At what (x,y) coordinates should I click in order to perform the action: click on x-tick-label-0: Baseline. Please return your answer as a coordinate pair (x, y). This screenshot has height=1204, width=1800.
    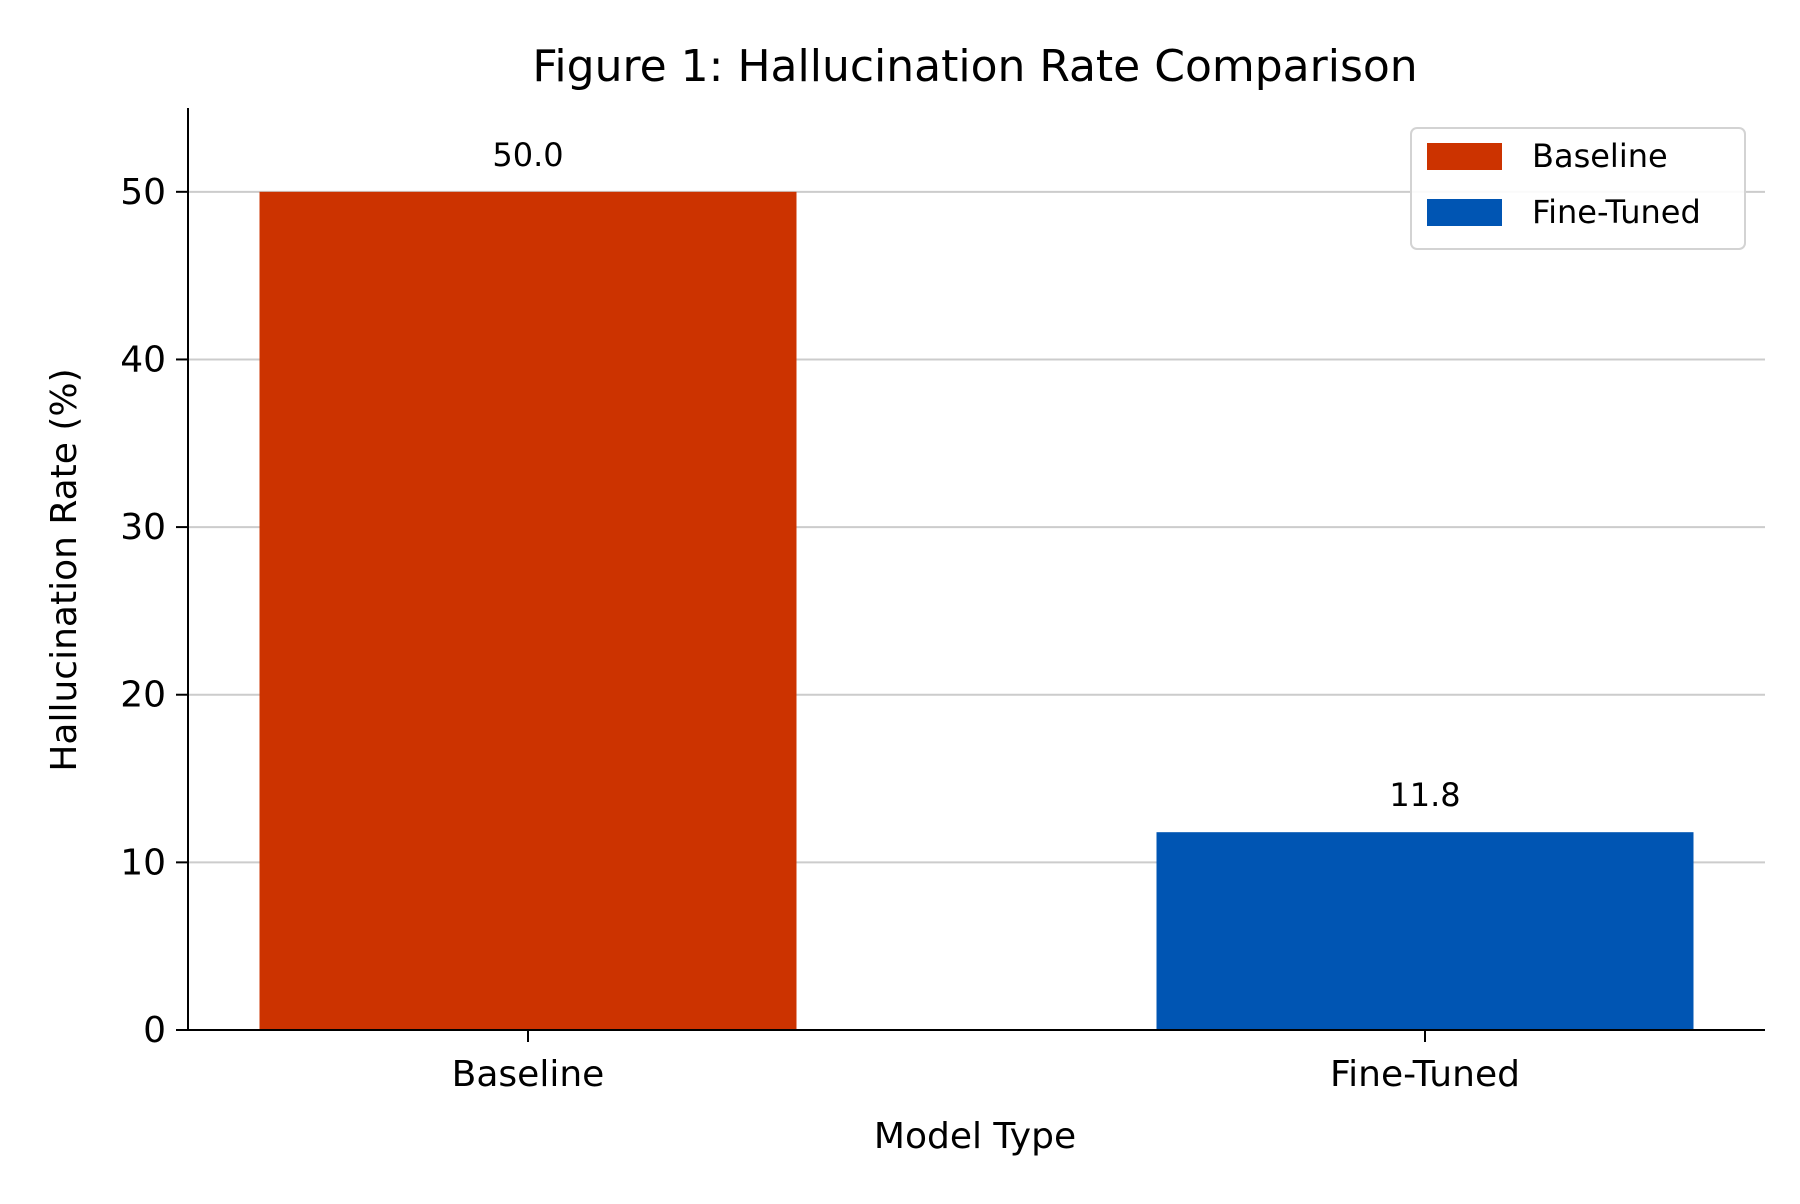
    Looking at the image, I should click on (528, 1074).